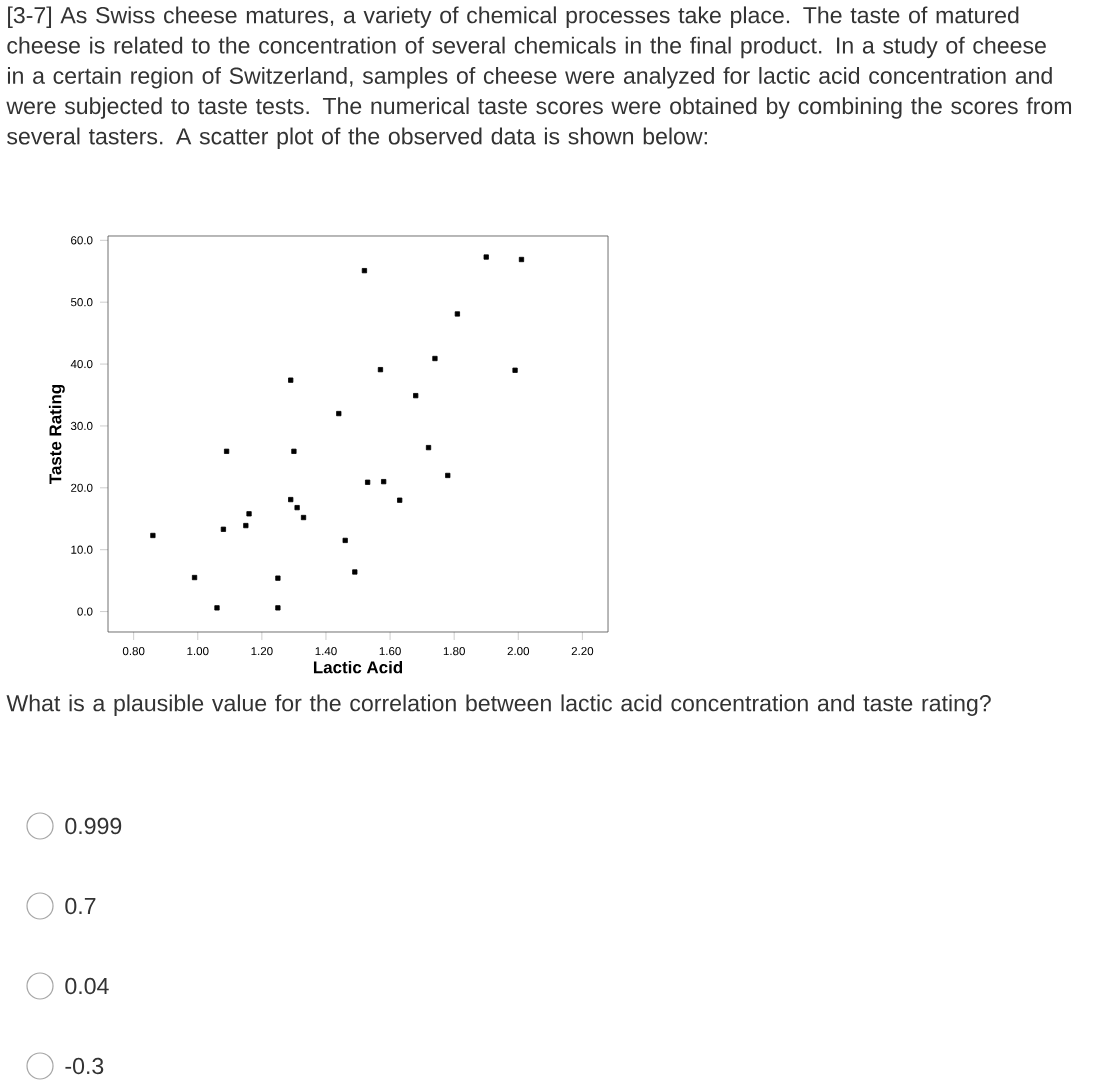 The height and width of the screenshot is (1092, 1120). Describe the element at coordinates (539, 78) in the screenshot. I see `chart-title: [3-7] As Swiss cheese matures, a variety of chemical processes take place. The taste of matured cheese is related to the concentration of several chemicals in the final product. In a study of cheese in a certain region of Switzerland, samples of cheese were analyzed for lactic acid concentration and were subjected to taste tests. The numerical taste scores were obtained by combining the scores from several tasters. A scatter plot of the observed data is shown below:` at that location.